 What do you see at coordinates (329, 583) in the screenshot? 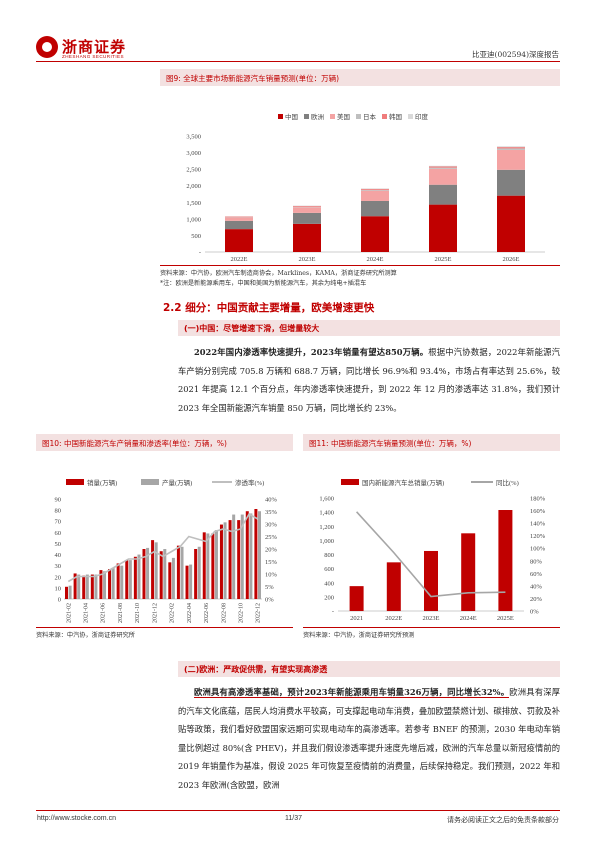
I see `y-tick-label: 400` at bounding box center [329, 583].